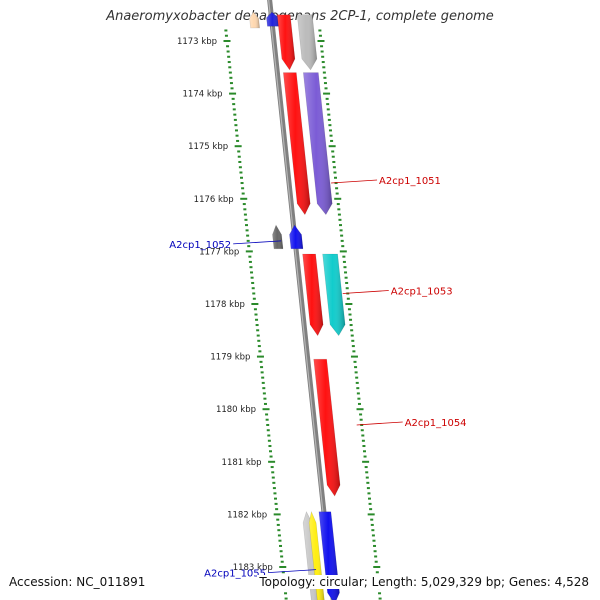 The height and width of the screenshot is (600, 600). Describe the element at coordinates (242, 463) in the screenshot. I see `kbp-label: 1181 kbp` at that location.